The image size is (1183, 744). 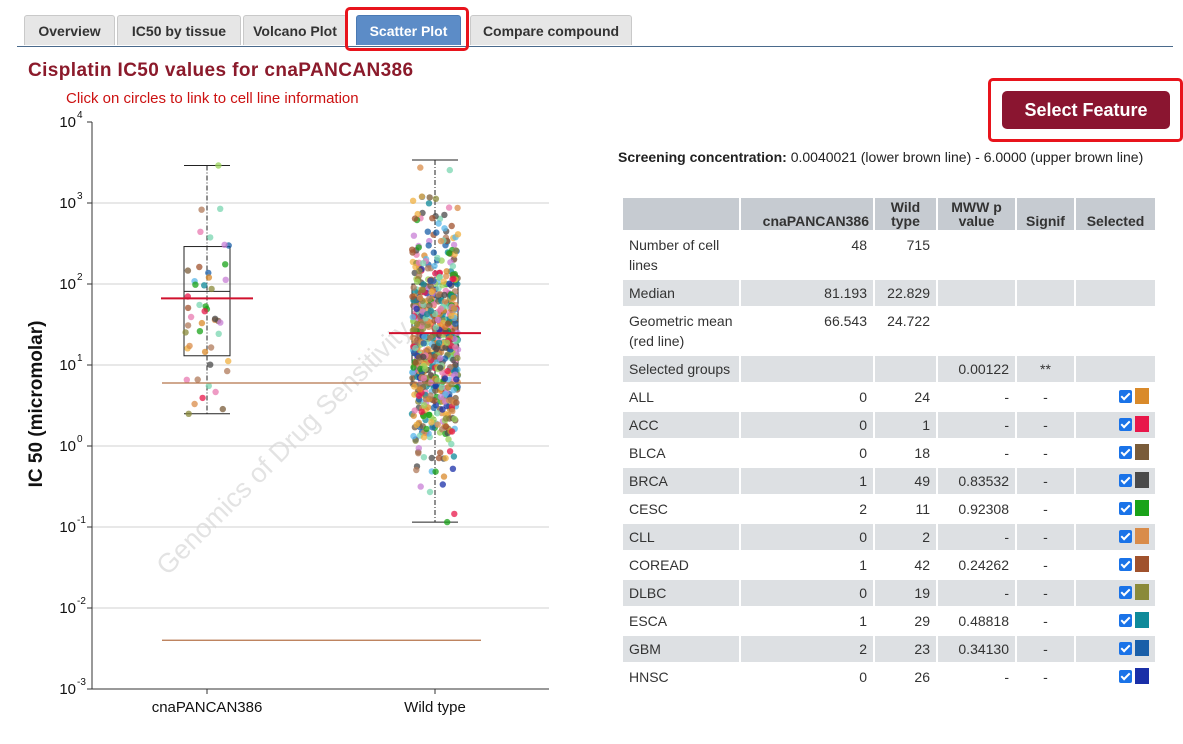 What do you see at coordinates (551, 30) in the screenshot?
I see `tab-compare-compound: Compare compound` at bounding box center [551, 30].